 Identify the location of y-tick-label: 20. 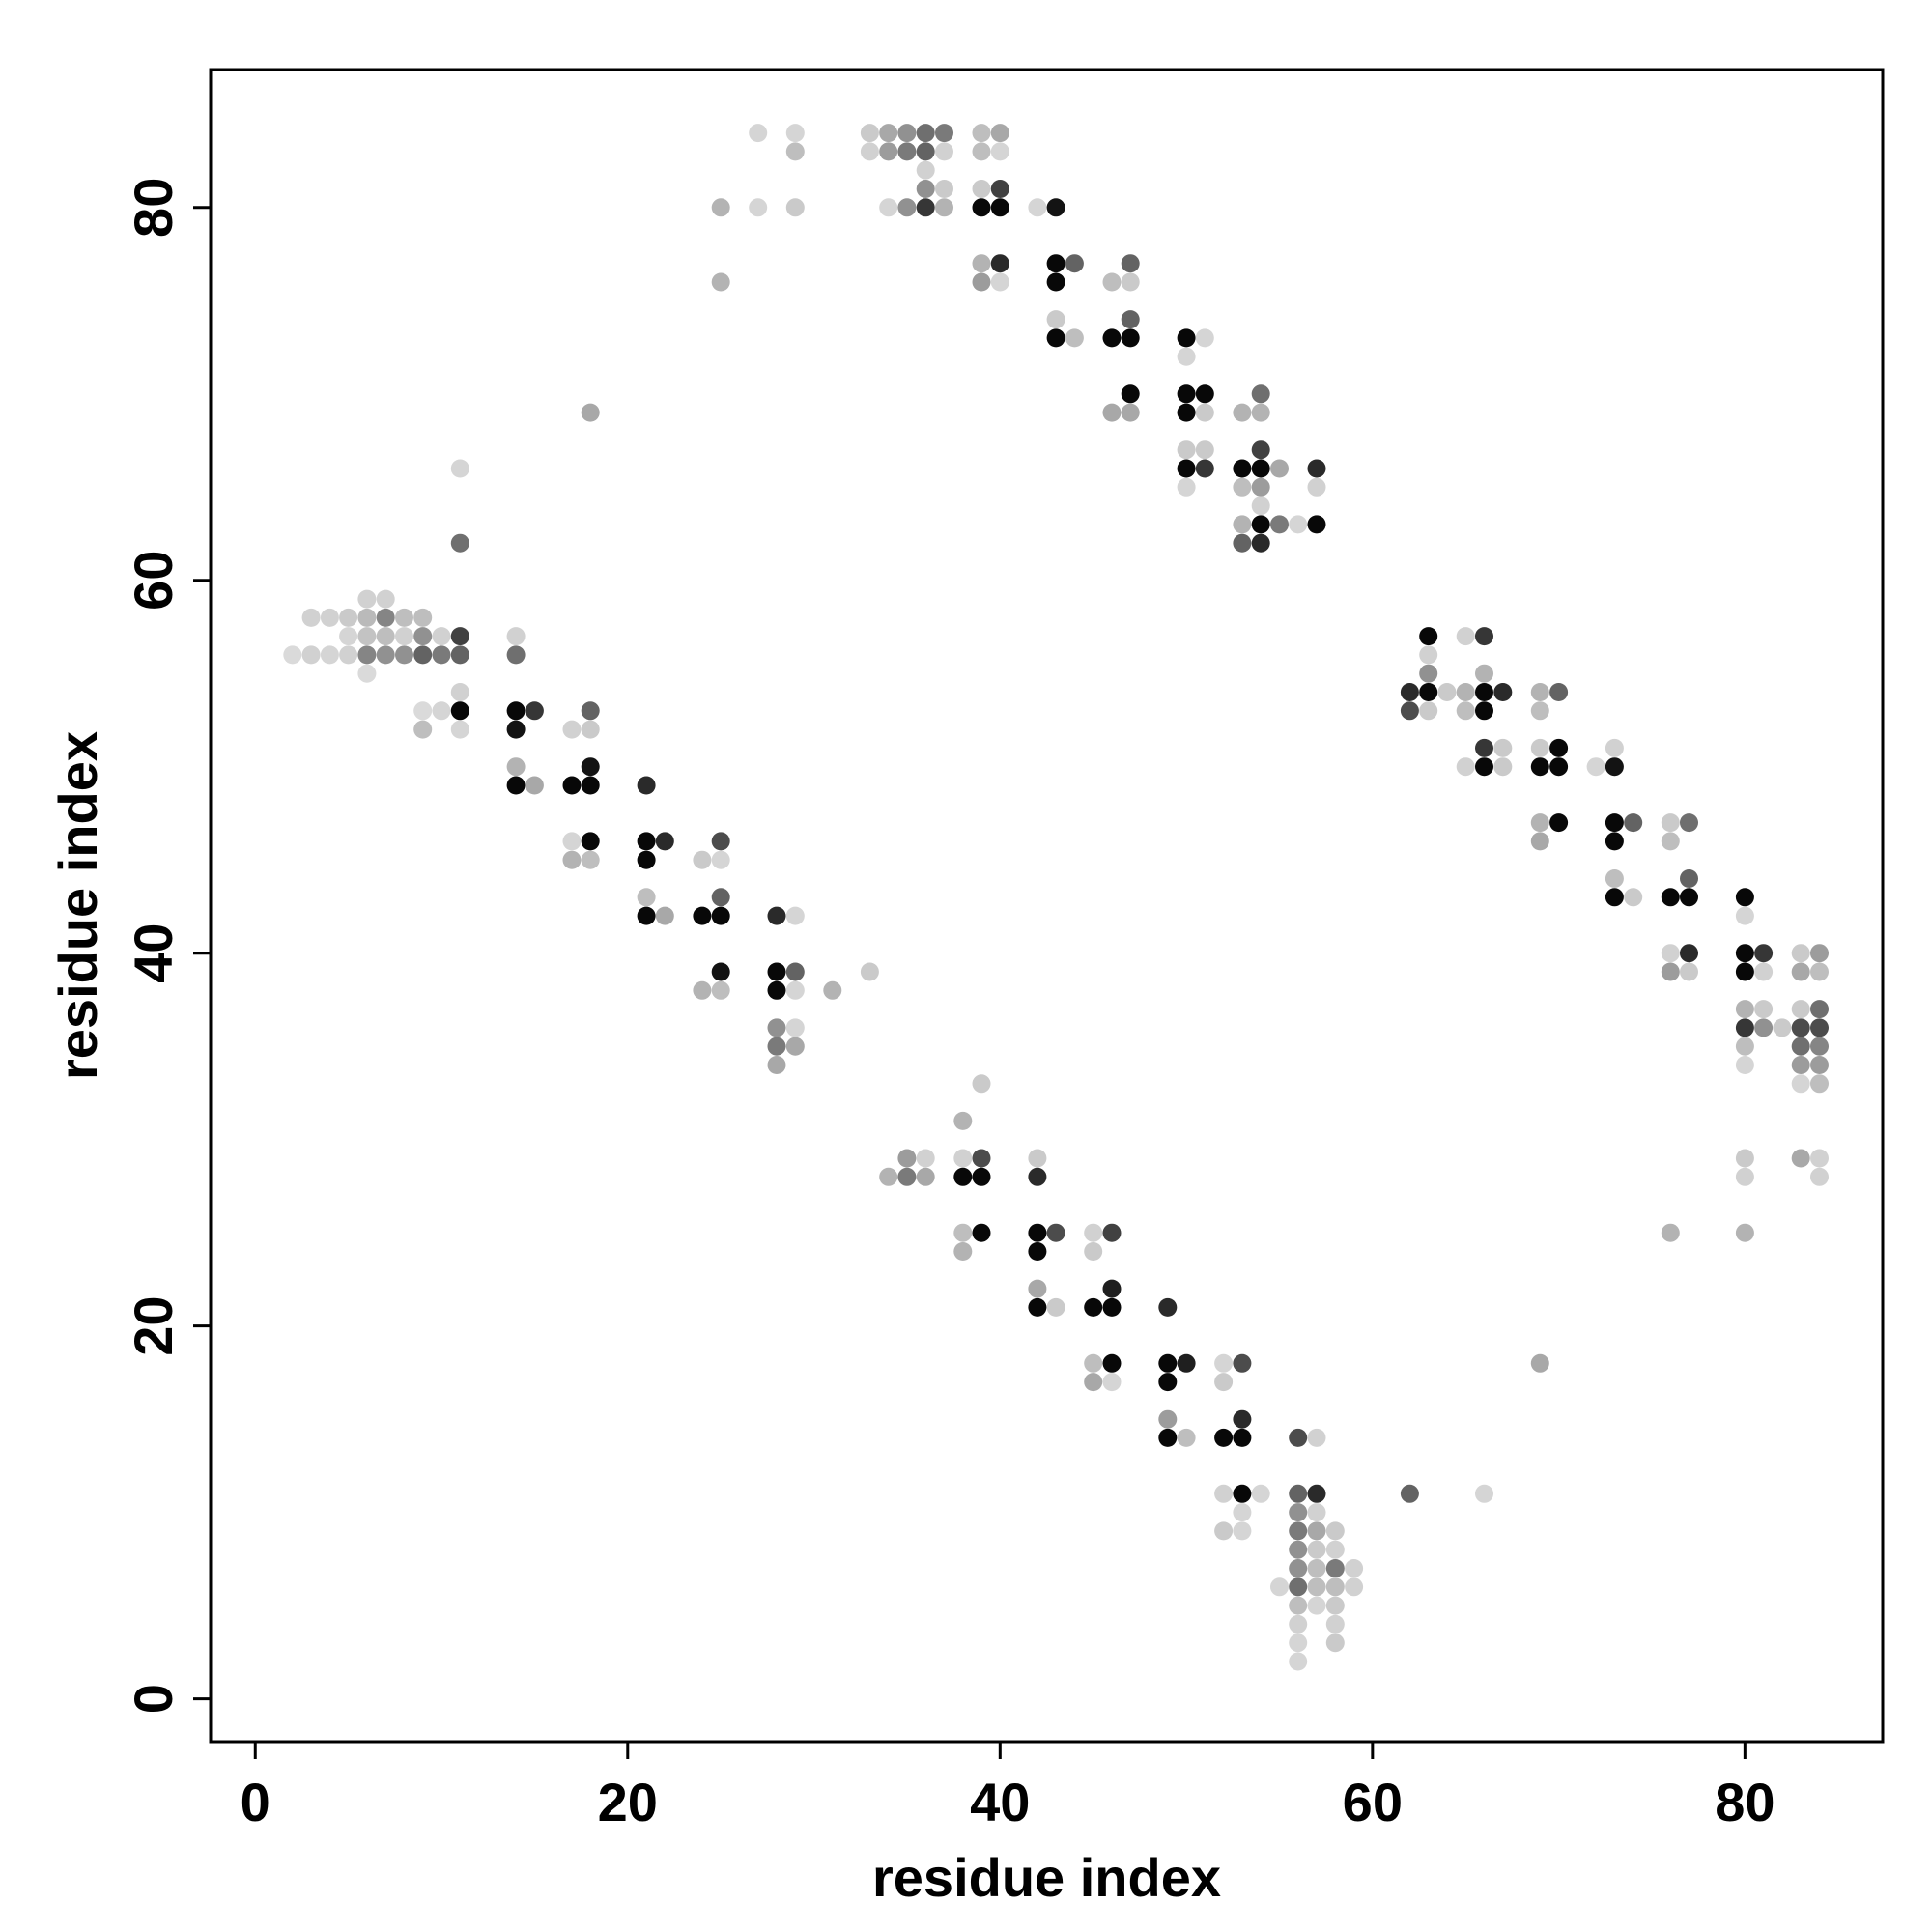
(153, 1326).